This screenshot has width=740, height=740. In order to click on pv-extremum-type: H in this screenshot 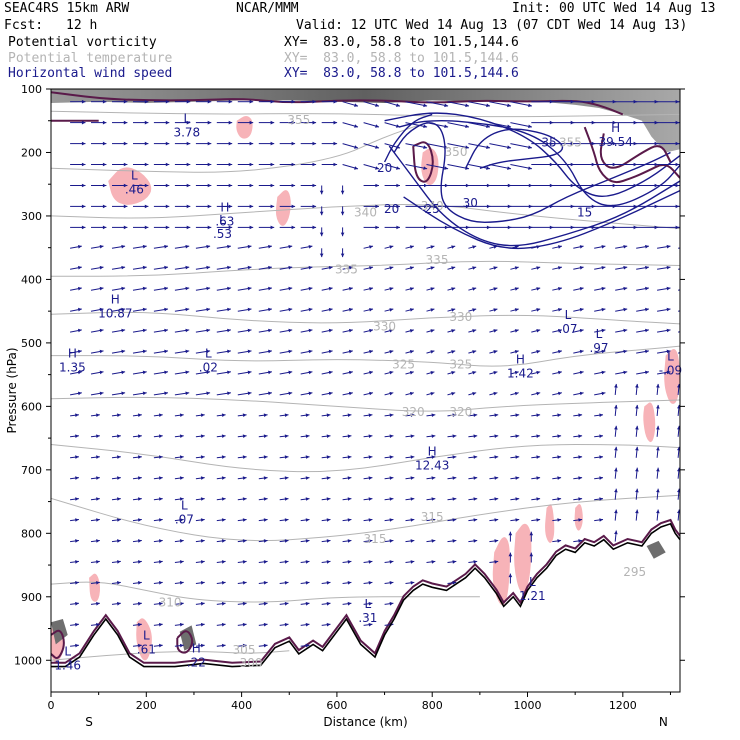, I will do `click(196, 648)`.